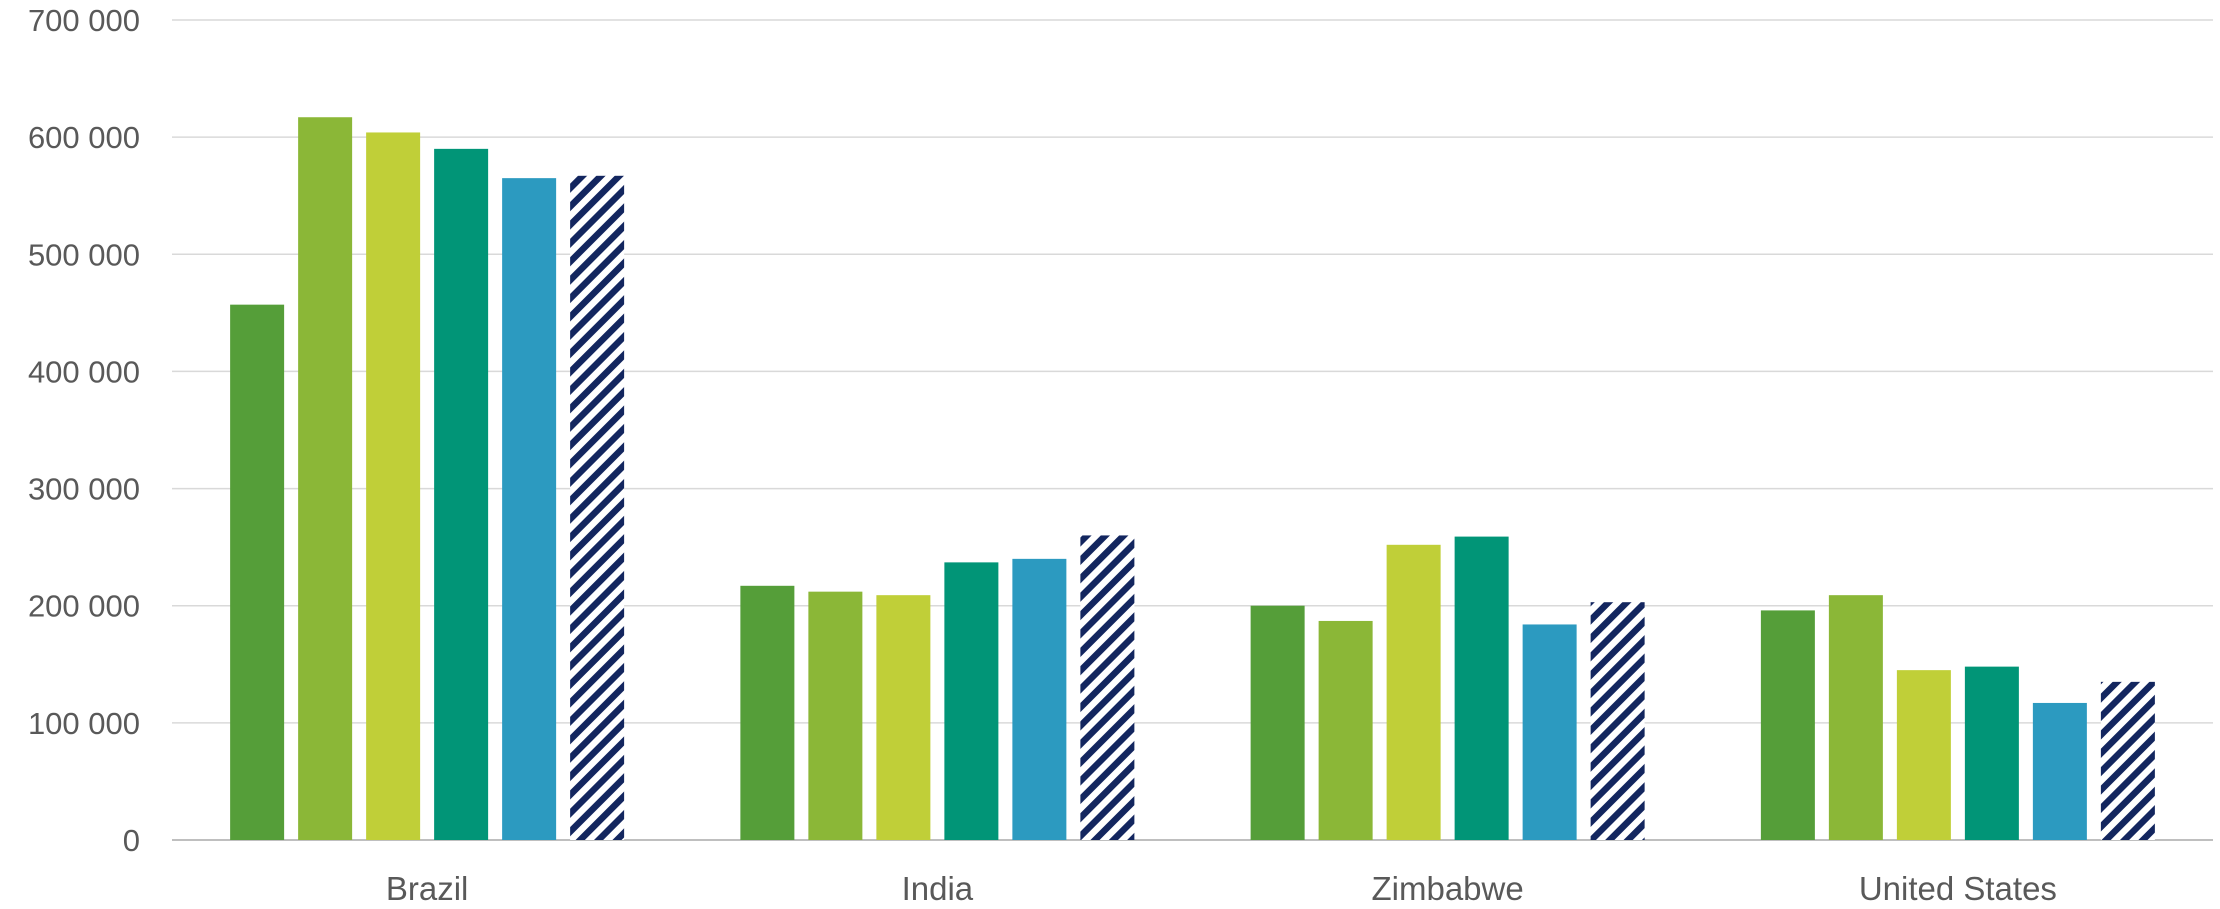 The height and width of the screenshot is (909, 2220). What do you see at coordinates (84, 489) in the screenshot?
I see `y-tick-label: 300 000` at bounding box center [84, 489].